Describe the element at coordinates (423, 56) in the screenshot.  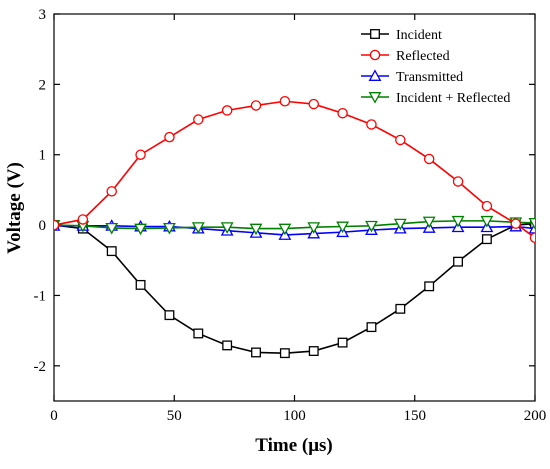
I see `legend-label-reflected: Reflected` at that location.